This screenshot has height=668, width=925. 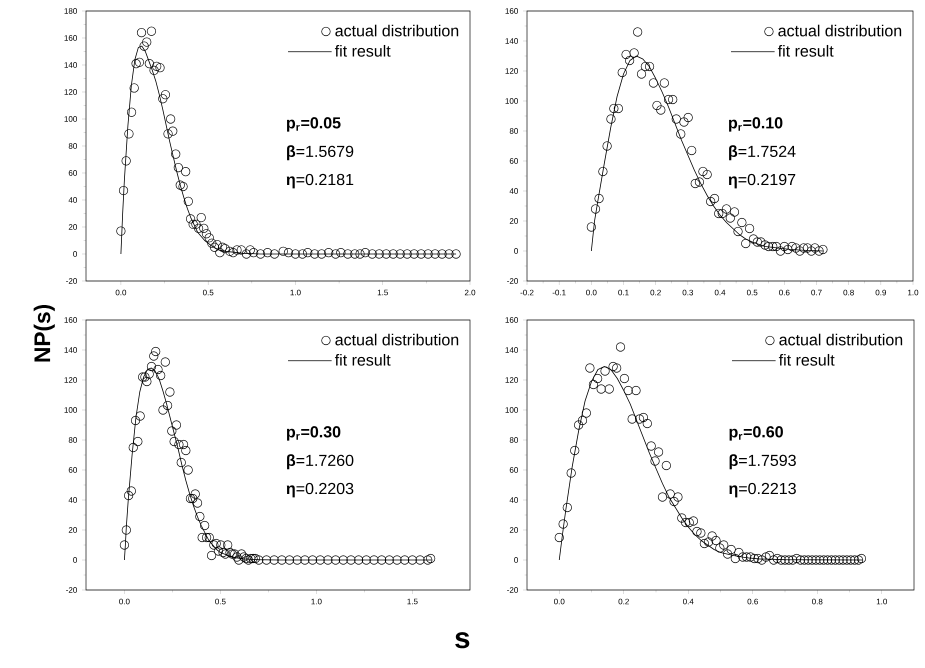 What do you see at coordinates (320, 181) in the screenshot?
I see `annotation: η=0.2181` at bounding box center [320, 181].